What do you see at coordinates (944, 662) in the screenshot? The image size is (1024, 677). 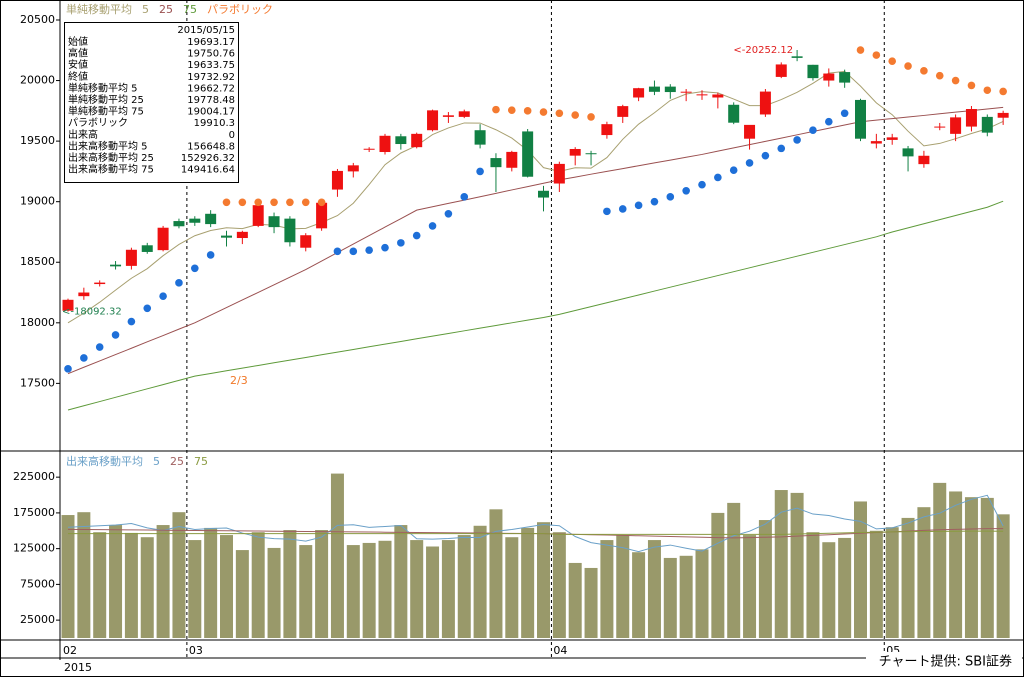 I see `credit-bg` at bounding box center [944, 662].